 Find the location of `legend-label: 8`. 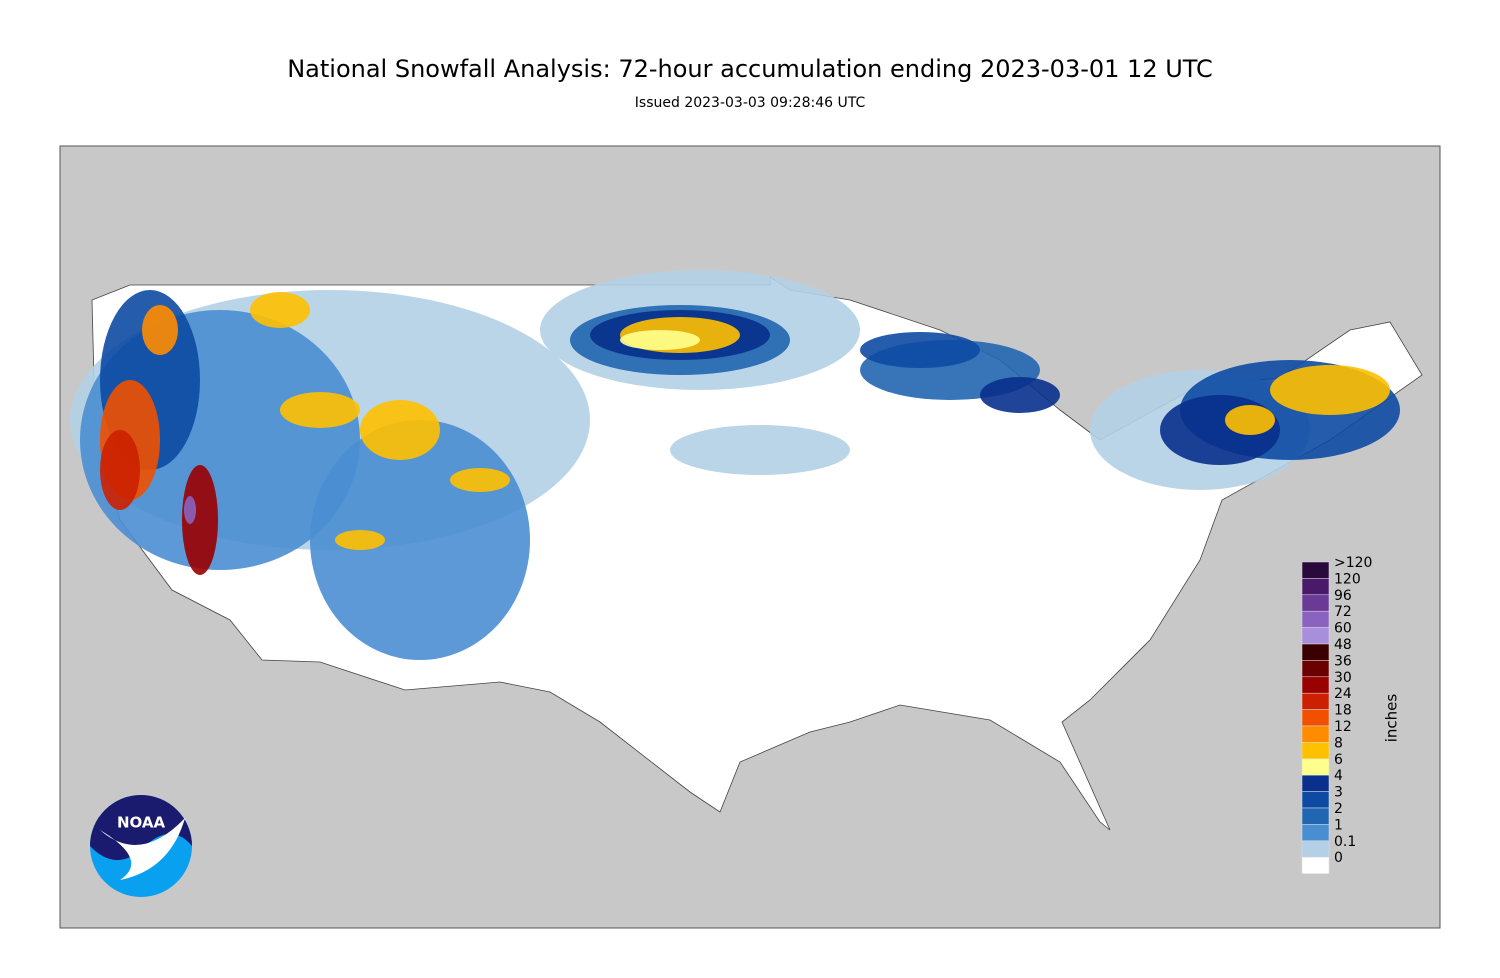

legend-label: 8 is located at coordinates (1338, 743).